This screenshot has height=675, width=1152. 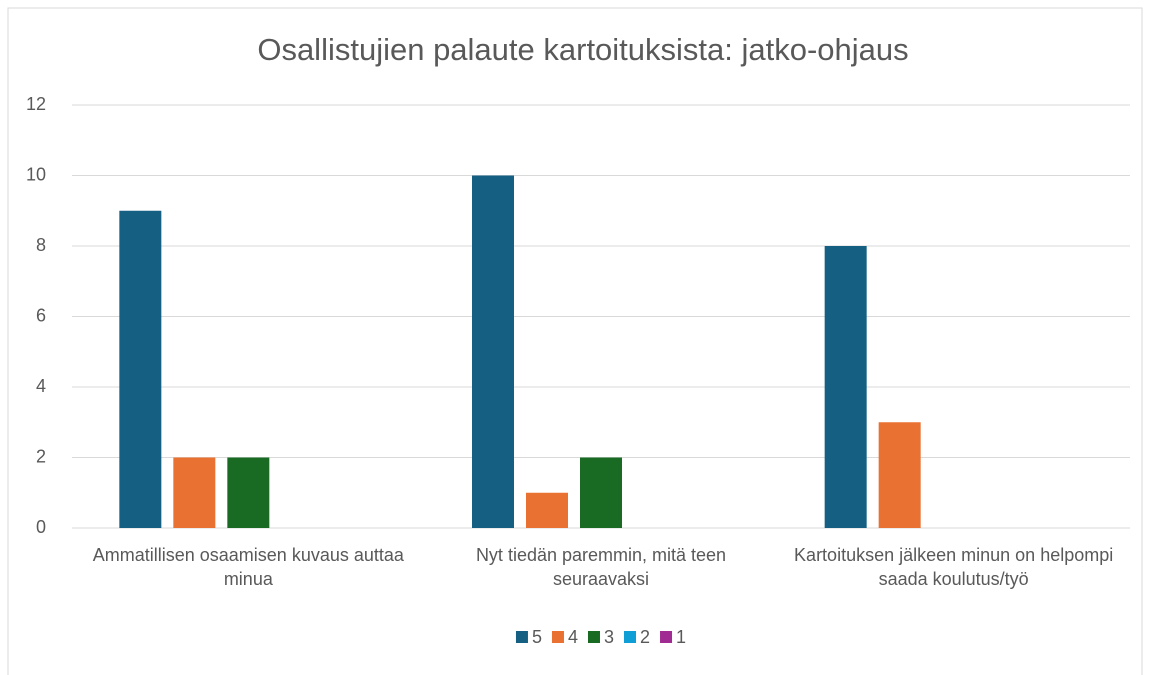 I want to click on y-tick-label: 6, so click(x=41, y=315).